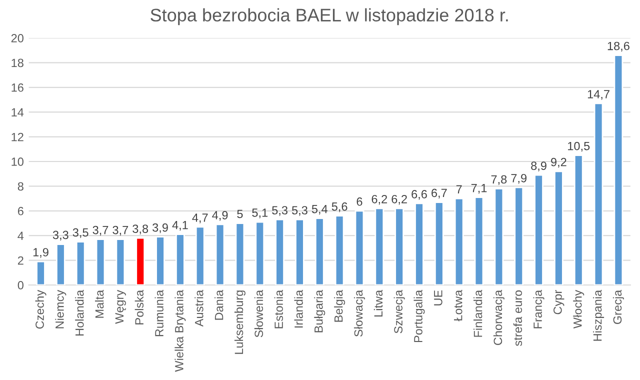 The width and height of the screenshot is (640, 380). Describe the element at coordinates (498, 318) in the screenshot. I see `x-tick-label: Chorwacja` at that location.